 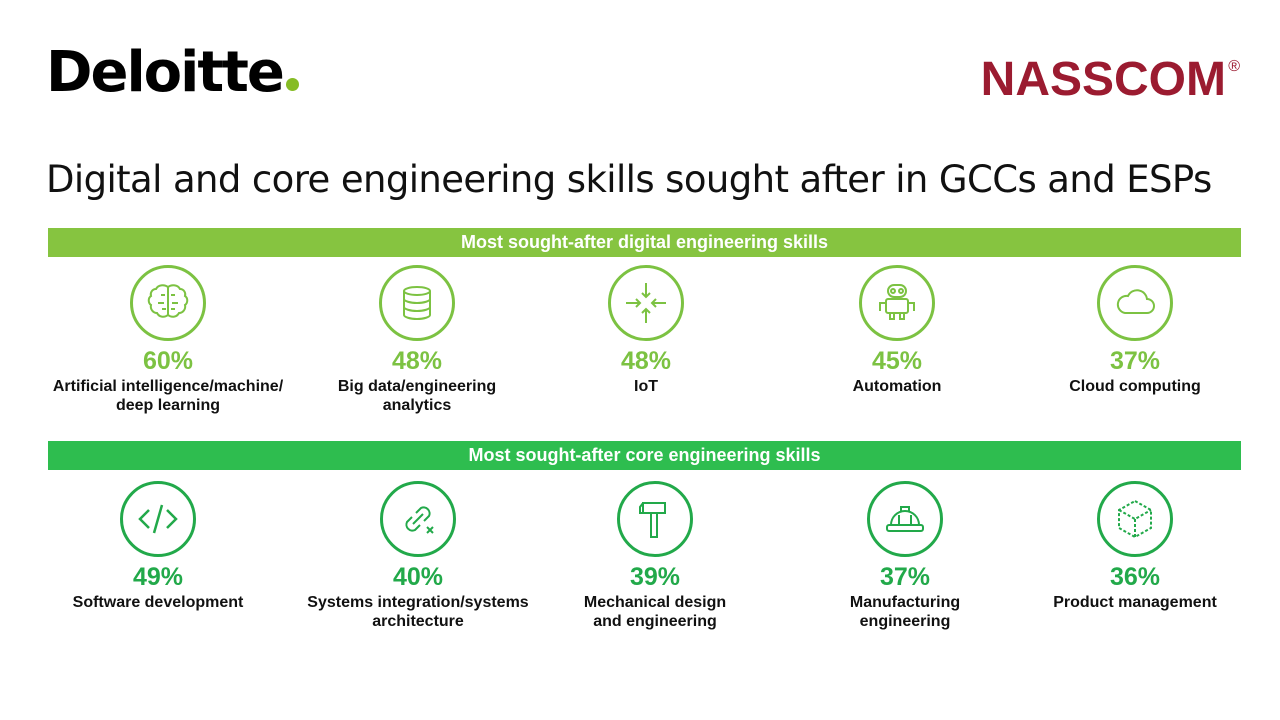 I want to click on code-icon, so click(x=158, y=519).